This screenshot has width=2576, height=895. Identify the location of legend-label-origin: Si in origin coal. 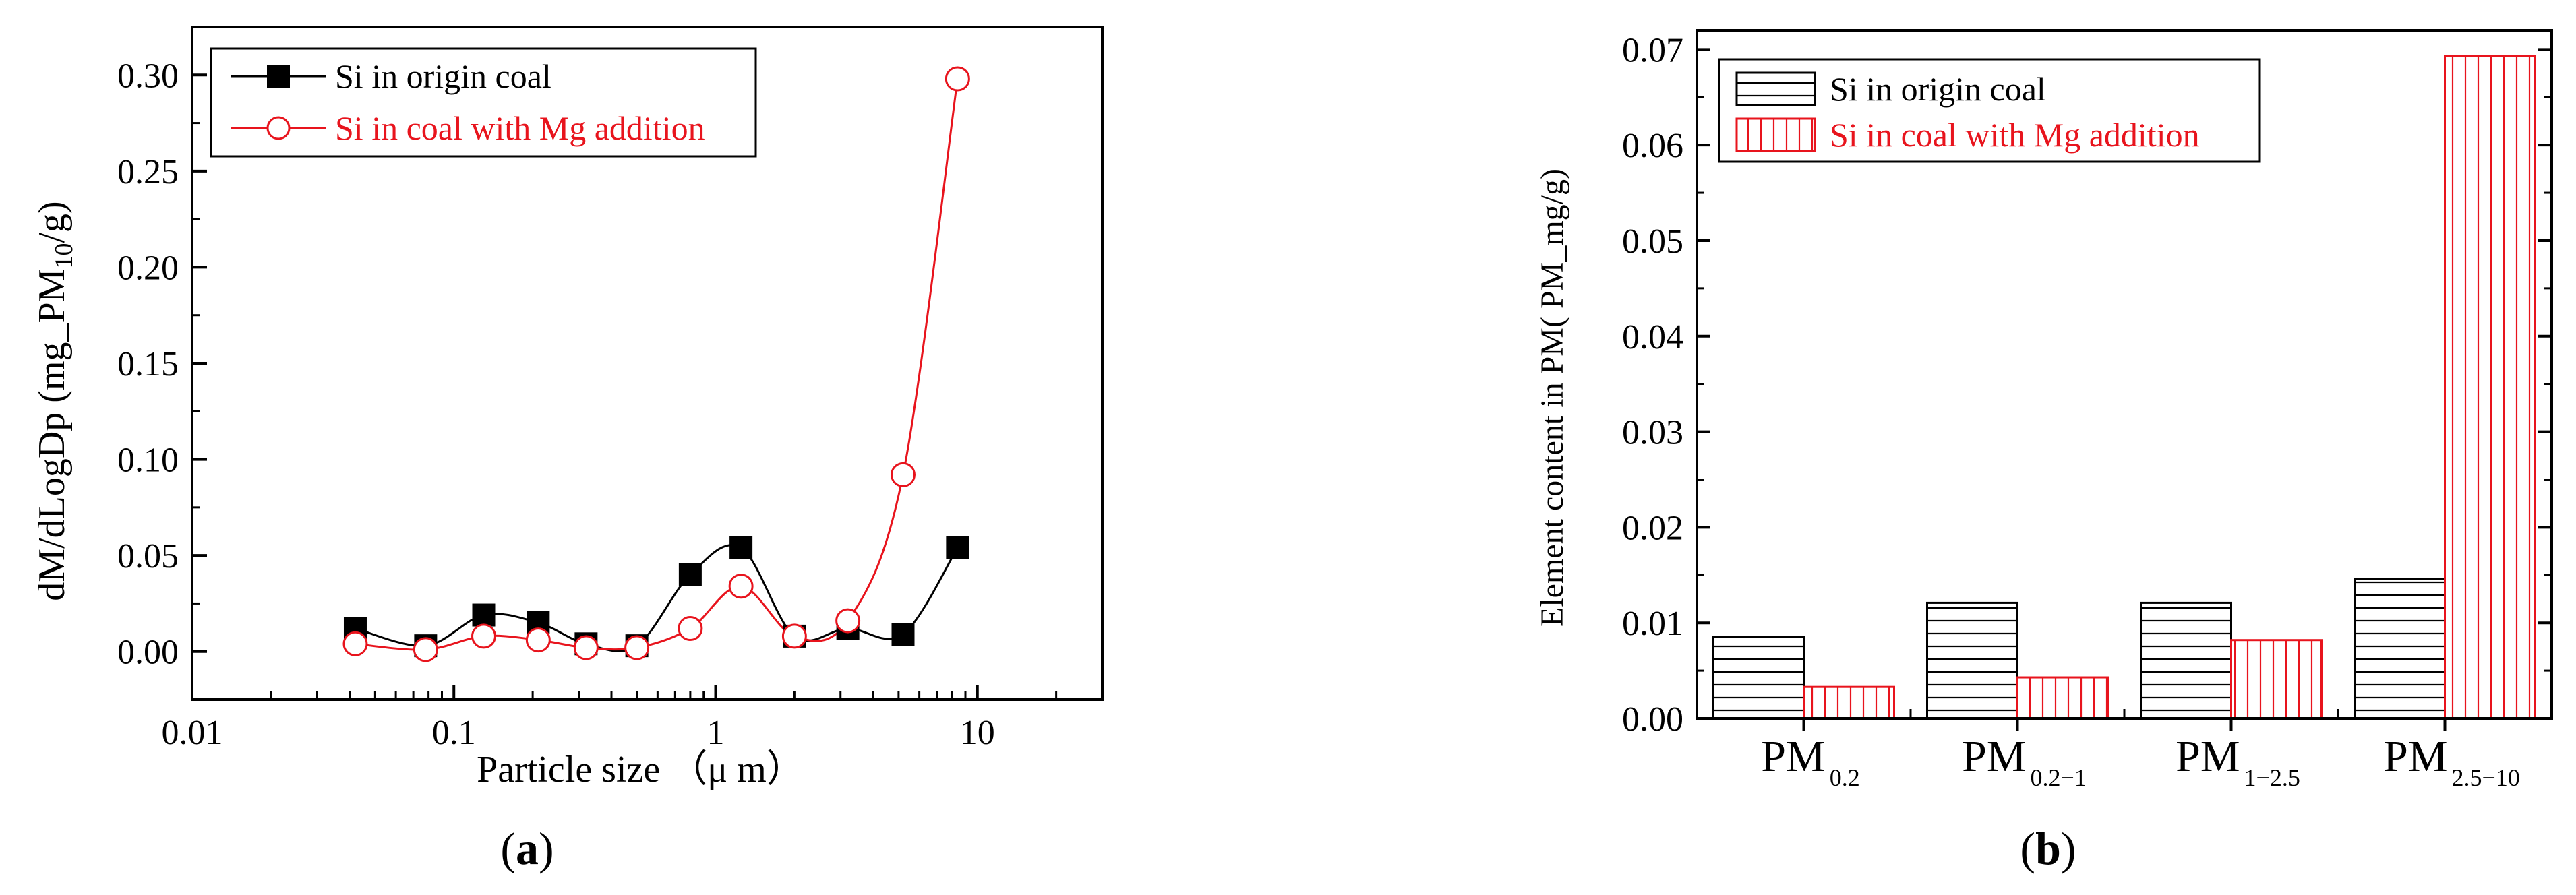
(443, 76).